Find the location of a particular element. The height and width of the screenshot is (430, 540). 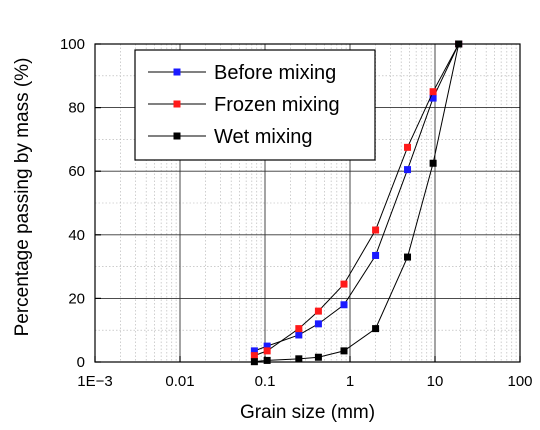

legend-label-before-mixing: Before mixing is located at coordinates (275, 73).